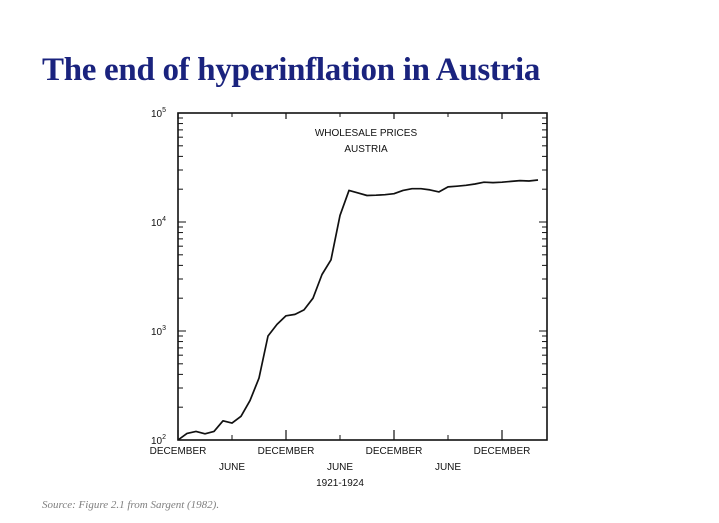 Image resolution: width=719 pixels, height=523 pixels. Describe the element at coordinates (158, 440) in the screenshot. I see `y-tick-label: 10²` at that location.